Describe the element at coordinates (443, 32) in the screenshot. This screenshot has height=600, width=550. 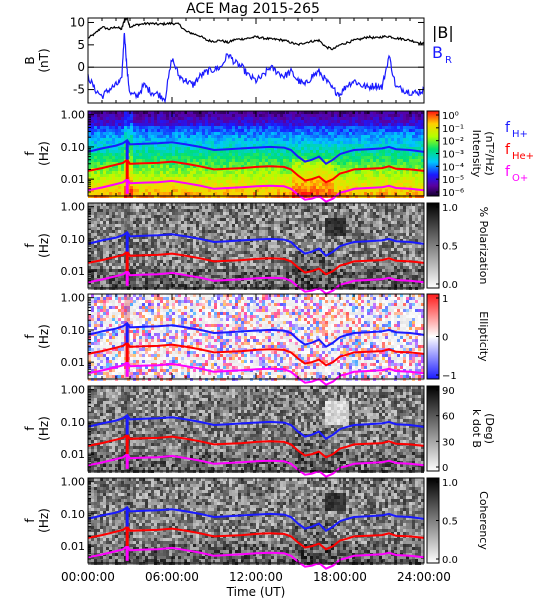
I see `legend-bmag: |B|` at that location.